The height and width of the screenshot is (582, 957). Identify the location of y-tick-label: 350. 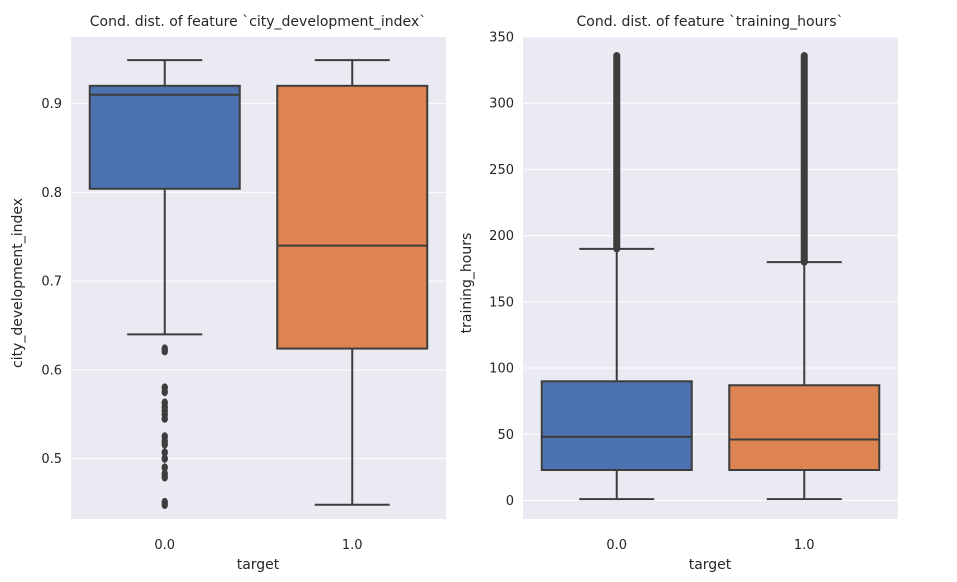
(501, 38).